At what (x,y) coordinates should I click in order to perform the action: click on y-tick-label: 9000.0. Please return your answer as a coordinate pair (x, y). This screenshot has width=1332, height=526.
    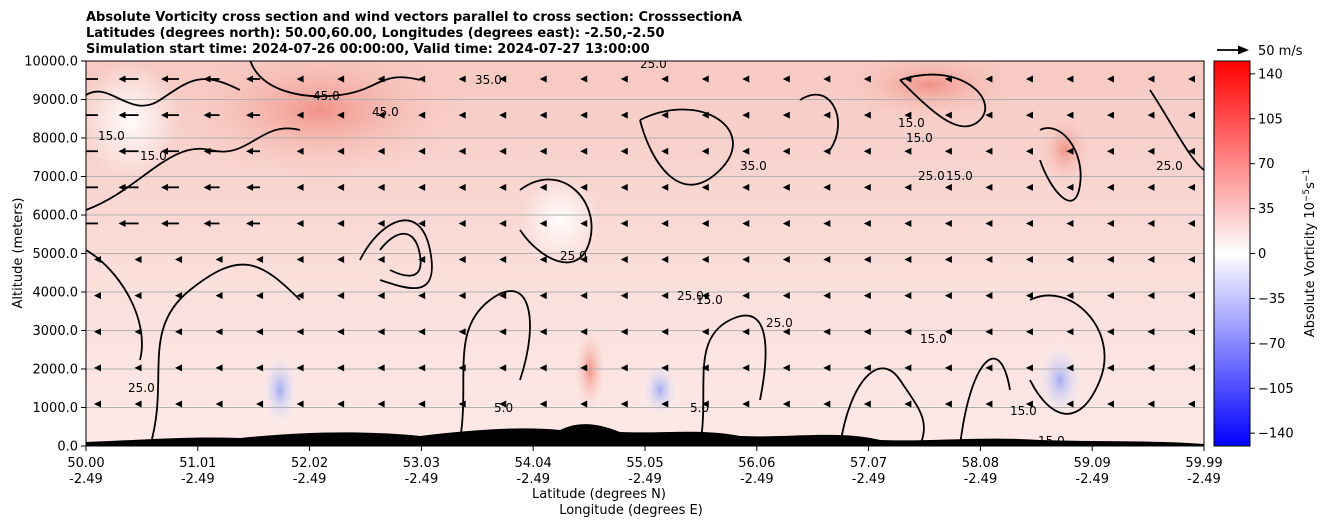
    Looking at the image, I should click on (56, 100).